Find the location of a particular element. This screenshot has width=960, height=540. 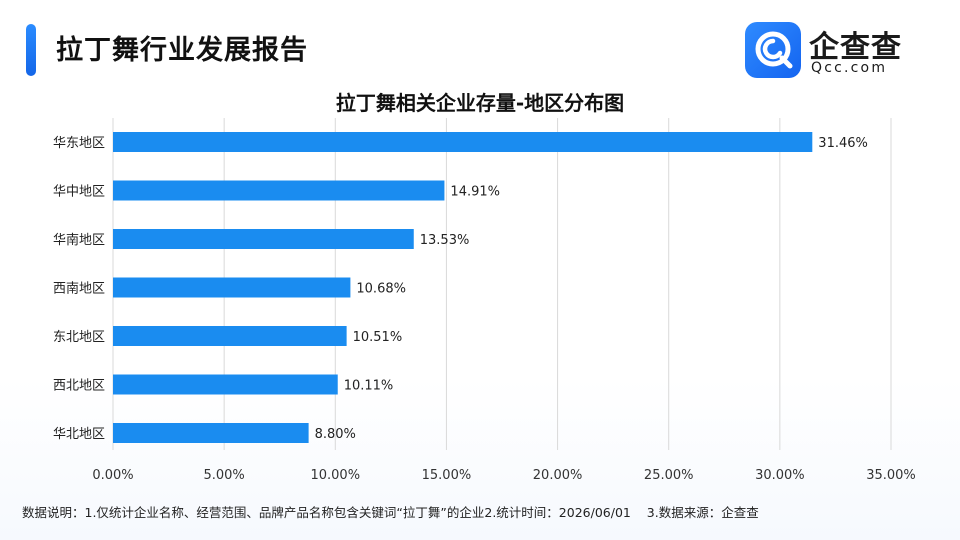

logo-domain: Qcc.com is located at coordinates (849, 68).